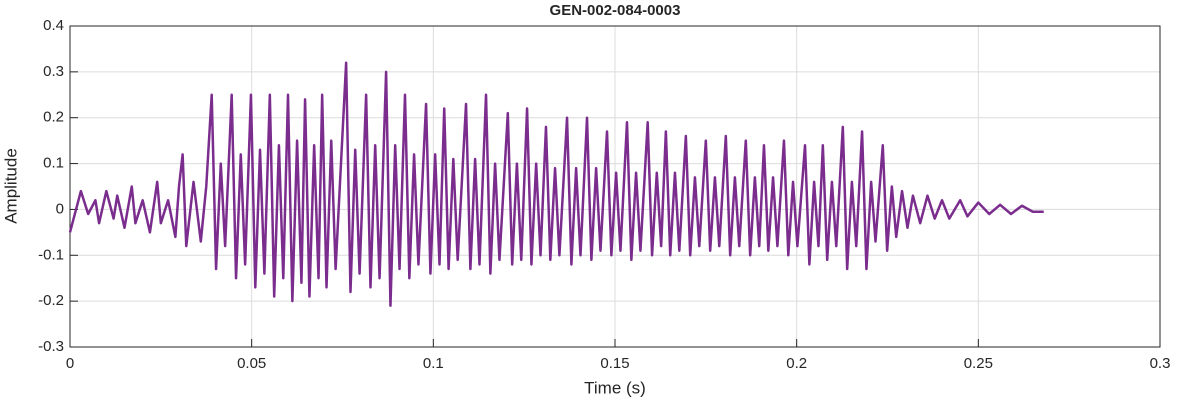 This screenshot has height=404, width=1177. Describe the element at coordinates (1160, 363) in the screenshot. I see `x-tick-label: 0.3` at that location.